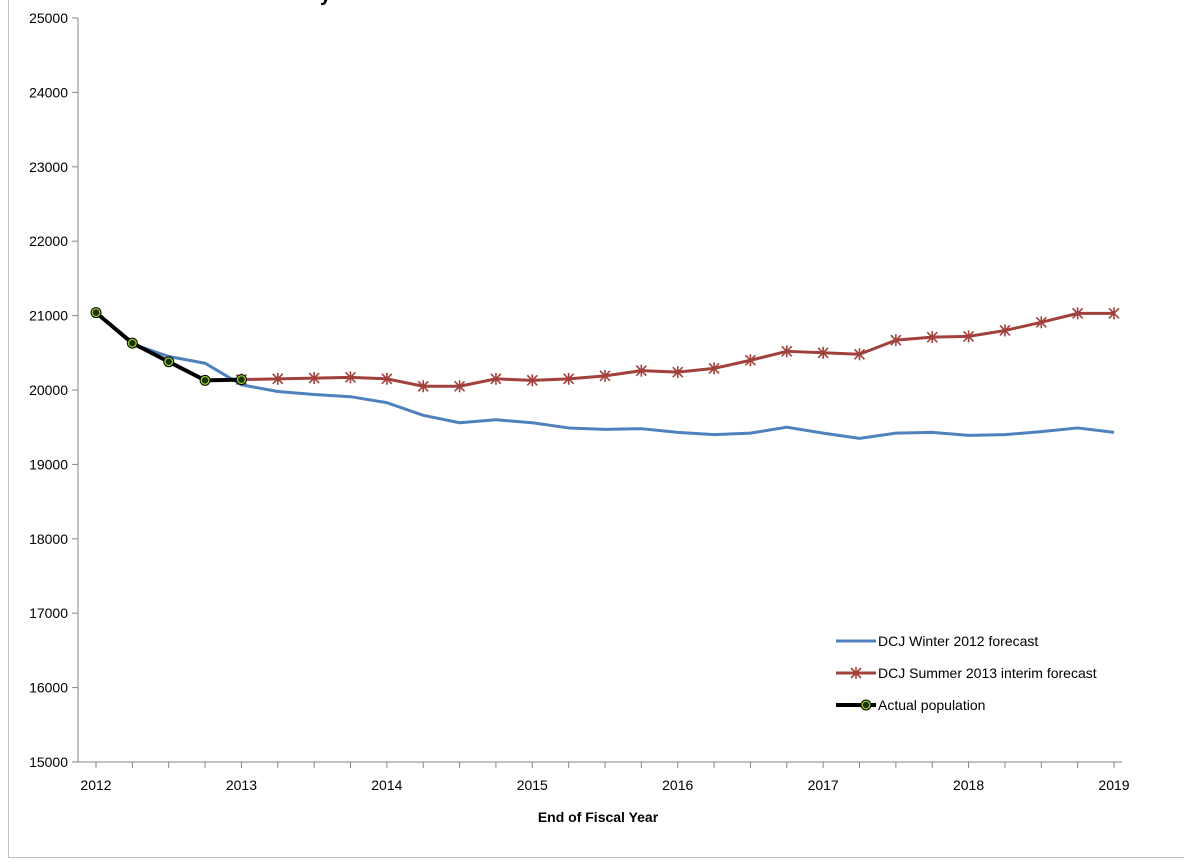  I want to click on x-tick-label: 2012, so click(95, 785).